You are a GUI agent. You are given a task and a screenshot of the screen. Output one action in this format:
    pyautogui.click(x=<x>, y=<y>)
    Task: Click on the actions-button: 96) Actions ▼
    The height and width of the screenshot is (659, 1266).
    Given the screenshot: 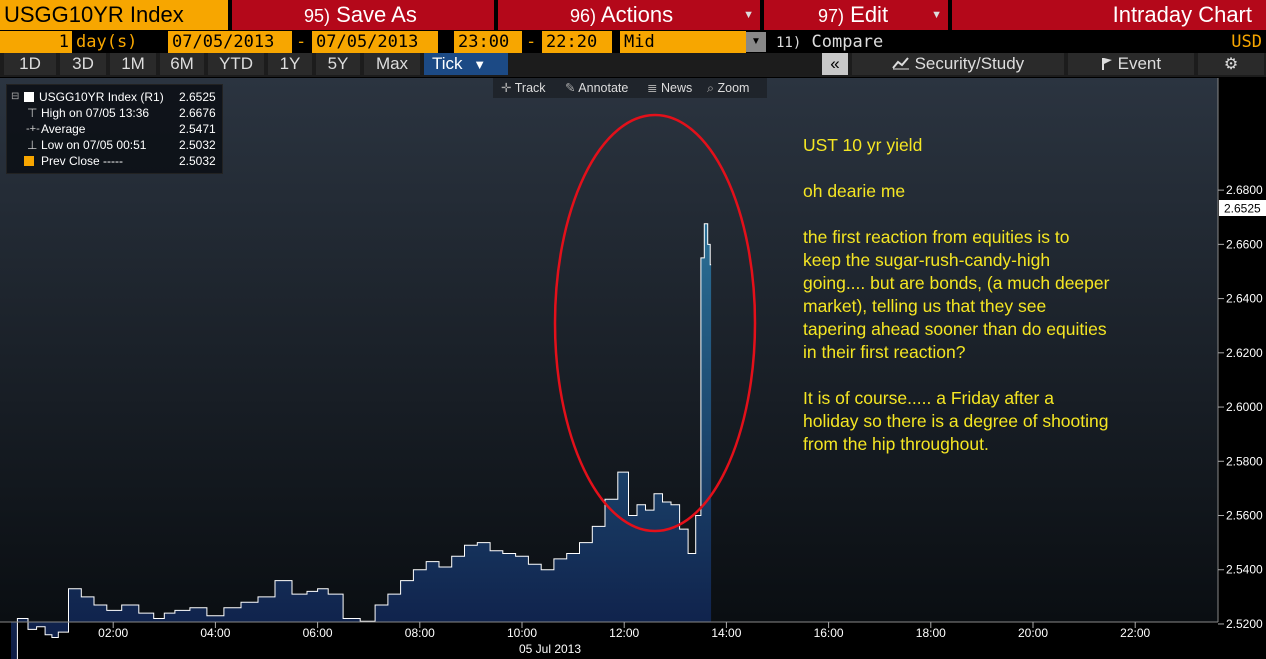 What is the action you would take?
    pyautogui.click(x=629, y=15)
    